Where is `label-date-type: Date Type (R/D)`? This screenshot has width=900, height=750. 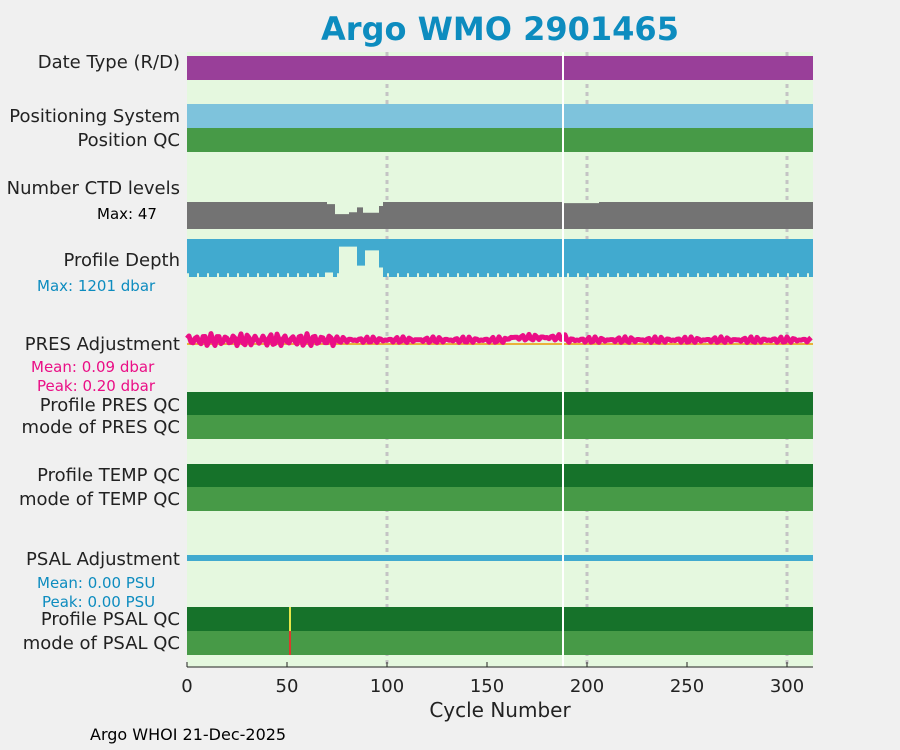
label-date-type: Date Type (R/D) is located at coordinates (108, 62).